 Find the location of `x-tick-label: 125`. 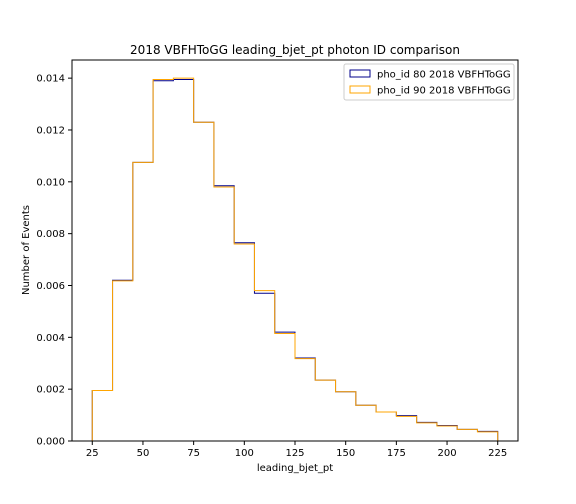

x-tick-label: 125 is located at coordinates (294, 453).